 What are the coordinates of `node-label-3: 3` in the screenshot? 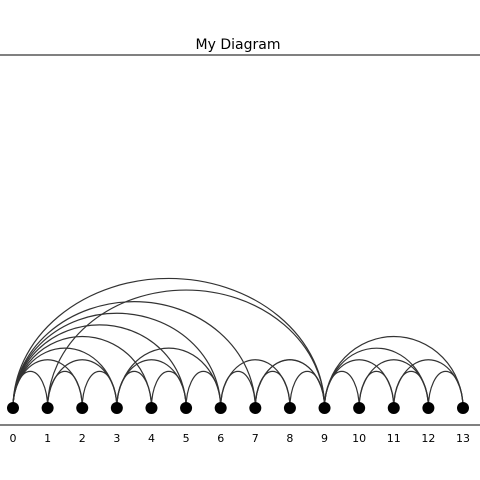 It's located at (116, 438).